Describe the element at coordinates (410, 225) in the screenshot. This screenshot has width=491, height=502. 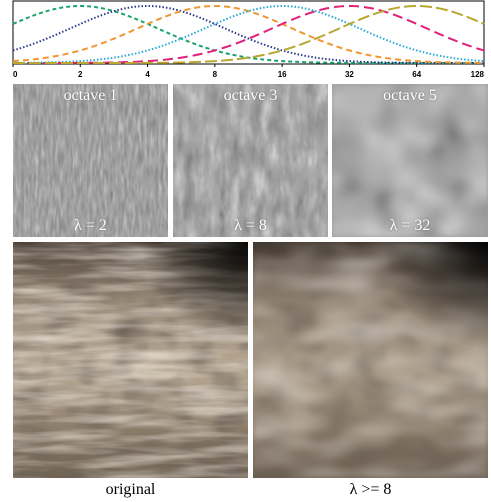
I see `octave-5-lambda: λ = 32` at that location.